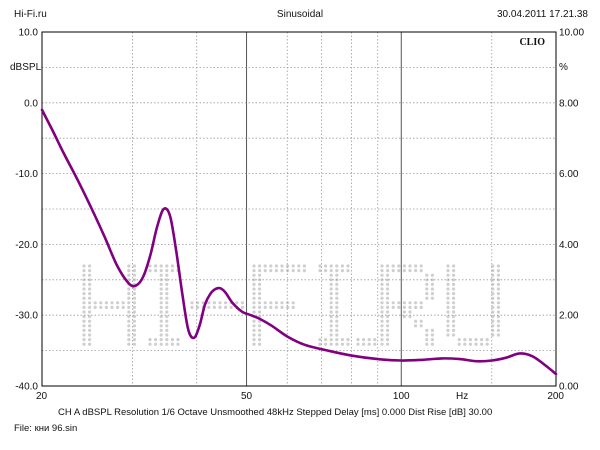 Image resolution: width=600 pixels, height=450 pixels. Describe the element at coordinates (532, 42) in the screenshot. I see `clio-logo: CLIO` at that location.